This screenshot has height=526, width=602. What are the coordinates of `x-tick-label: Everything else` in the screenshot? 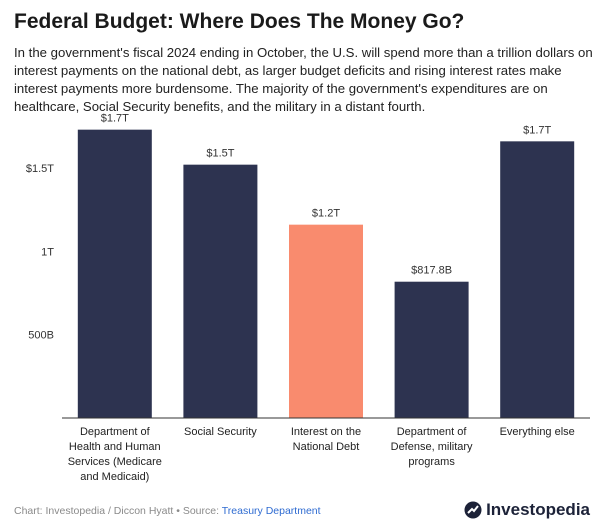 It's located at (537, 432).